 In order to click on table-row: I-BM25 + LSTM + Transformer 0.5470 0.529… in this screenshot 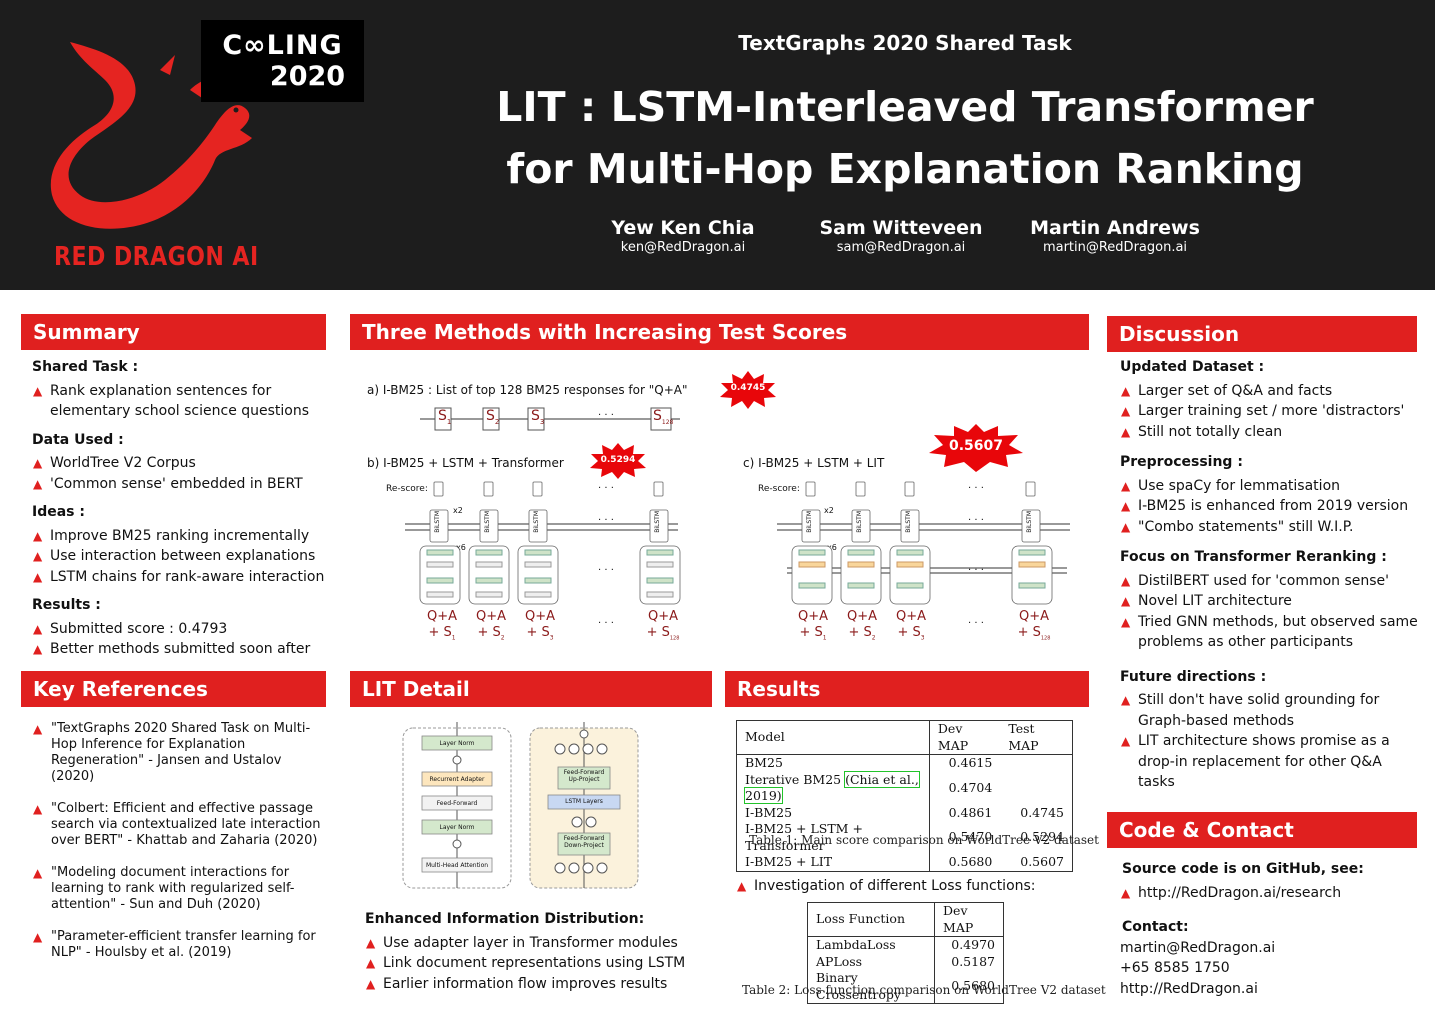, I will do `click(904, 837)`.